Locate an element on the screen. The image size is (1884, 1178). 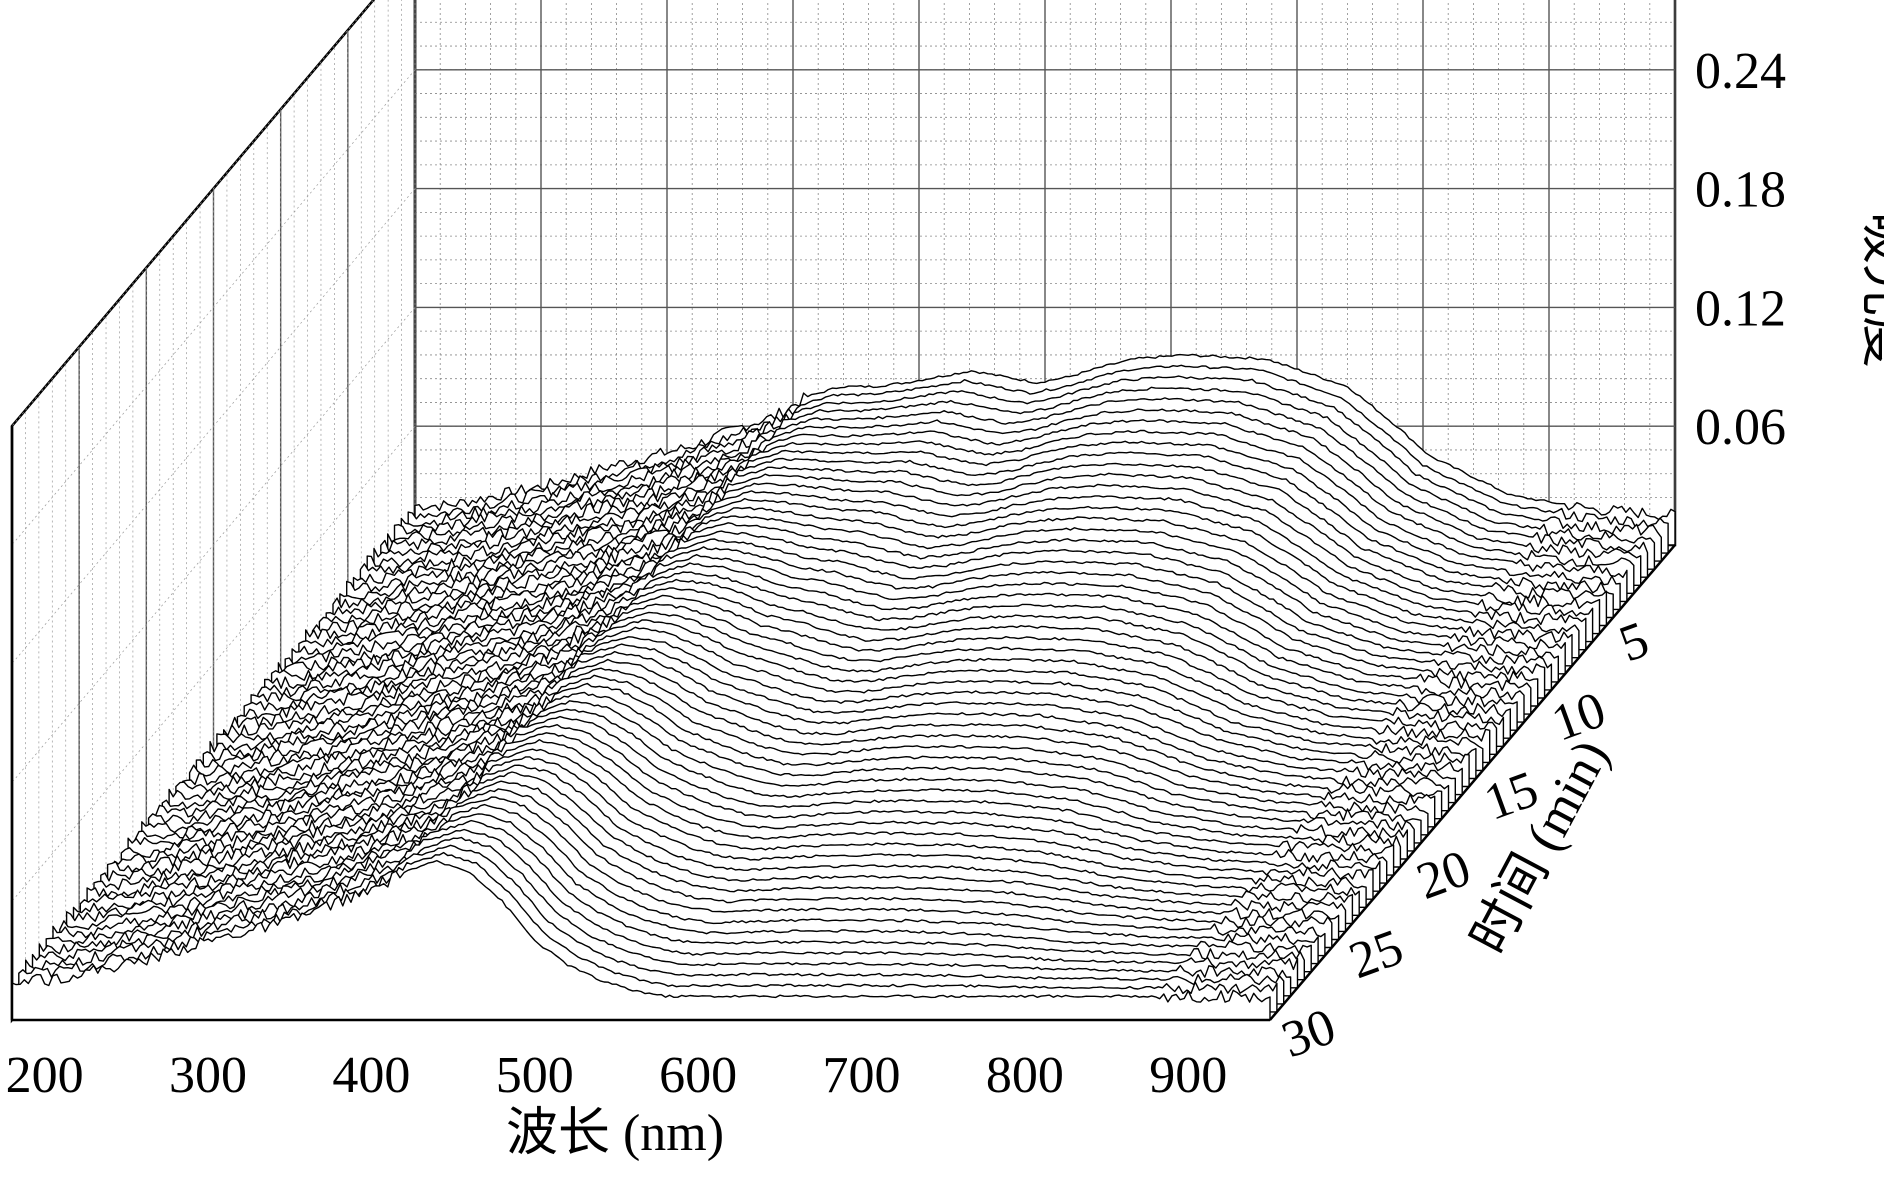
depth-tick-label: 5 is located at coordinates (1634, 642).